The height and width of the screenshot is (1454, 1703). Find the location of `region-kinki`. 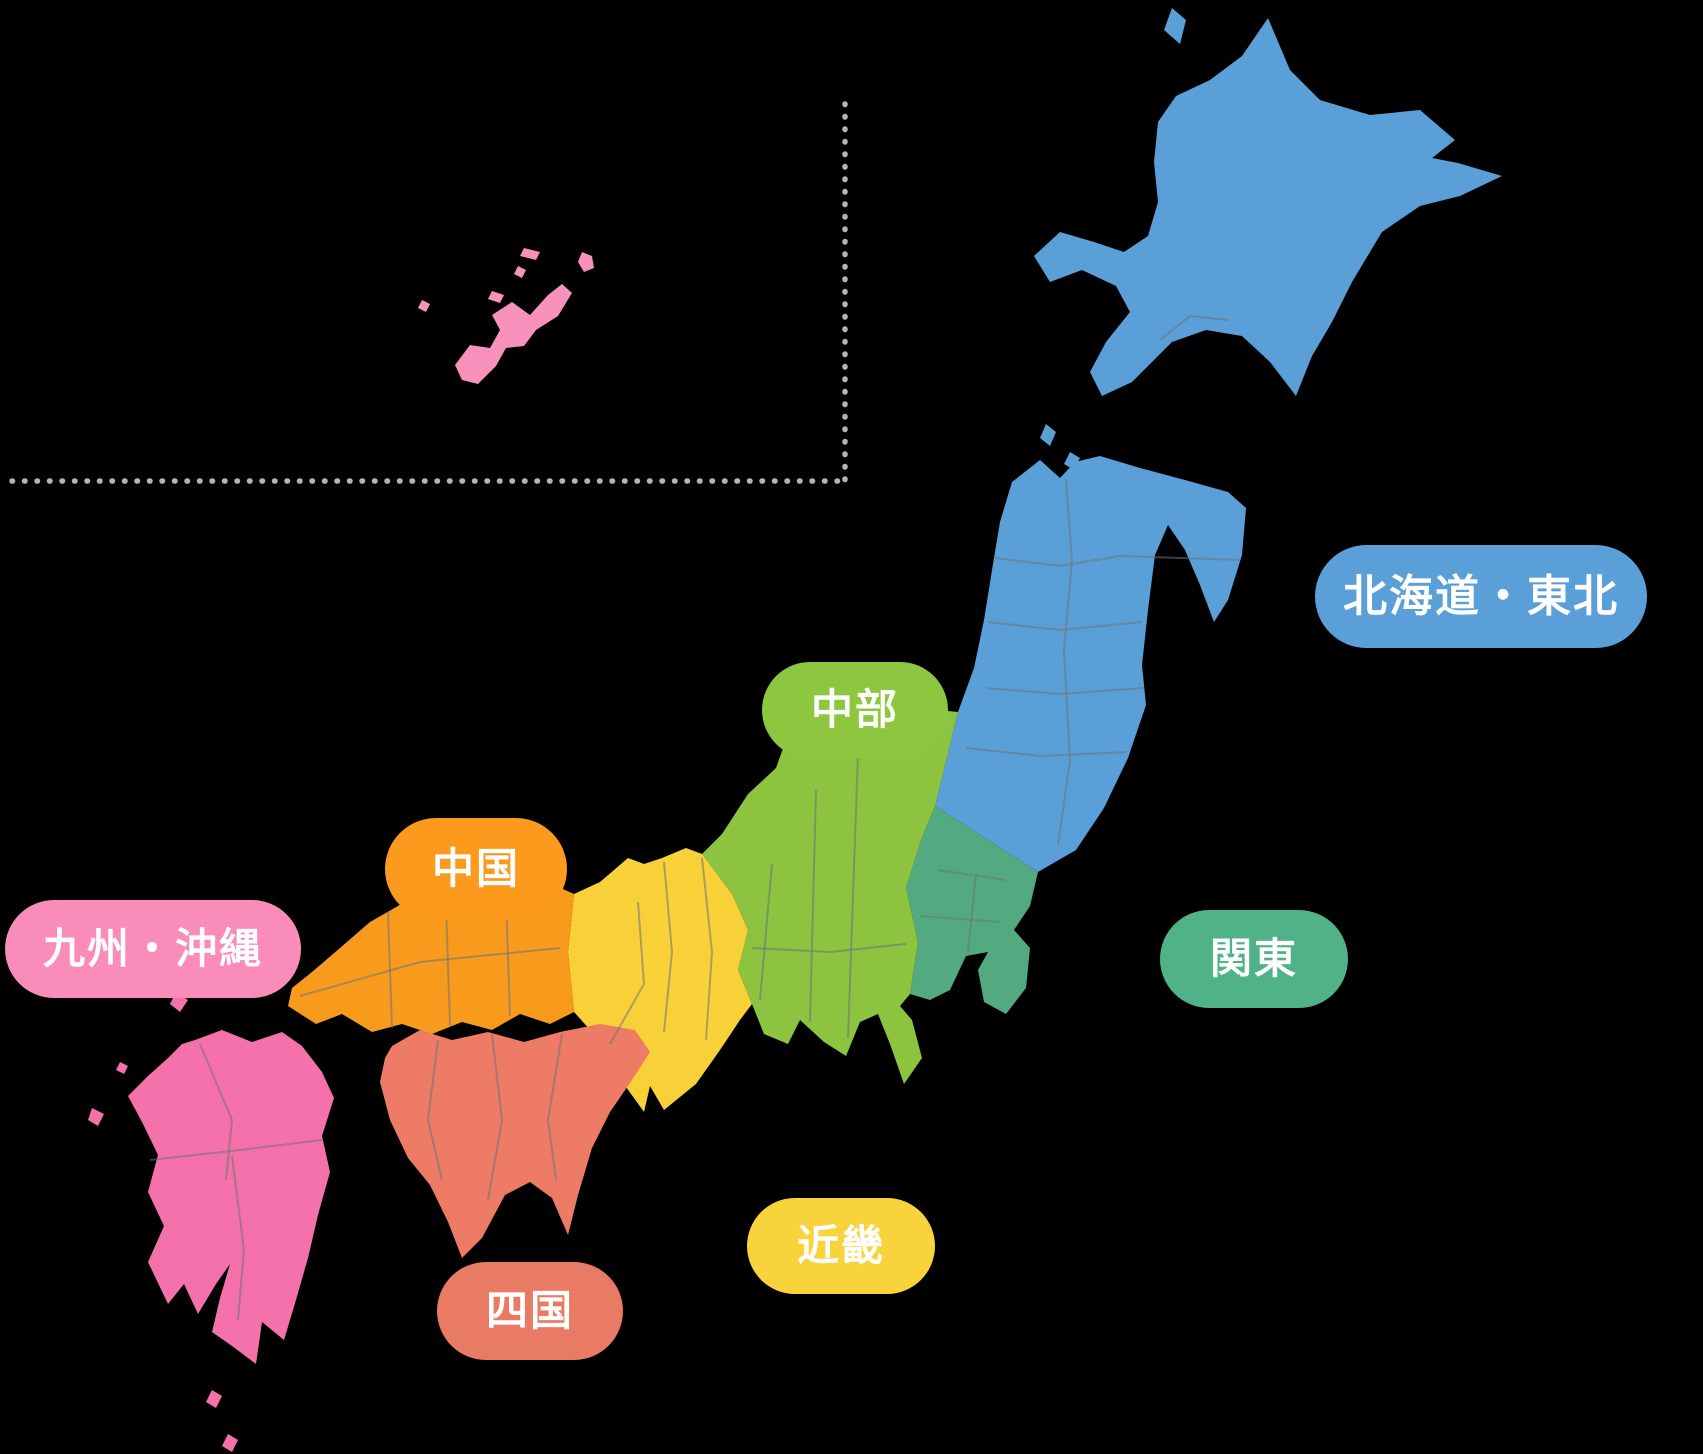

region-kinki is located at coordinates (660, 980).